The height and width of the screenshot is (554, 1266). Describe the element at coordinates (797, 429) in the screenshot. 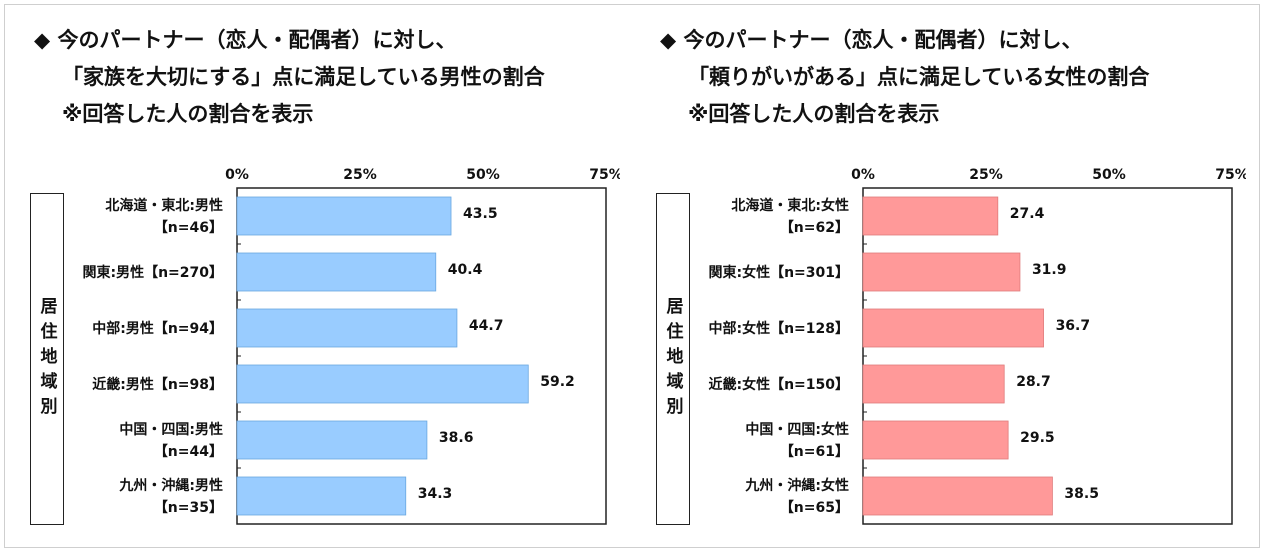

I see `category-label-line: 中国・四国:女性` at that location.